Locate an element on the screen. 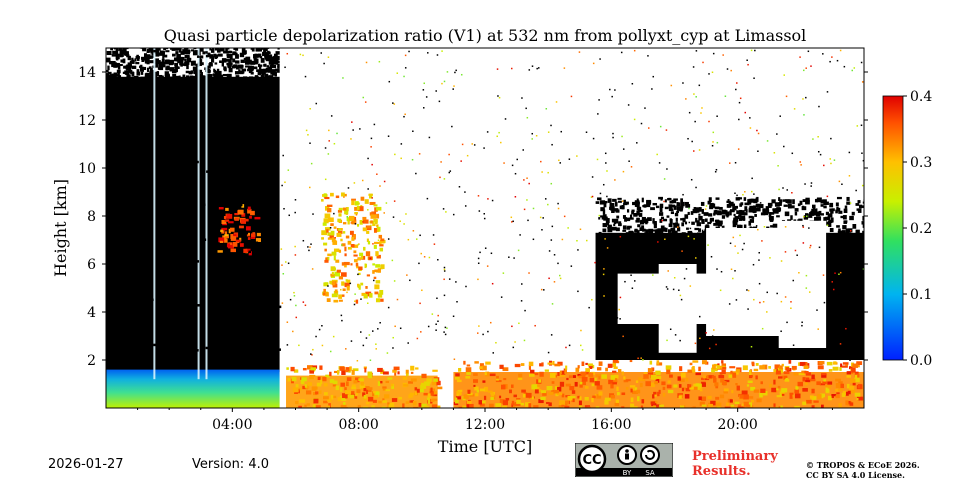 This screenshot has height=480, width=960. colorbar-tick-label: 0.1 is located at coordinates (921, 295).